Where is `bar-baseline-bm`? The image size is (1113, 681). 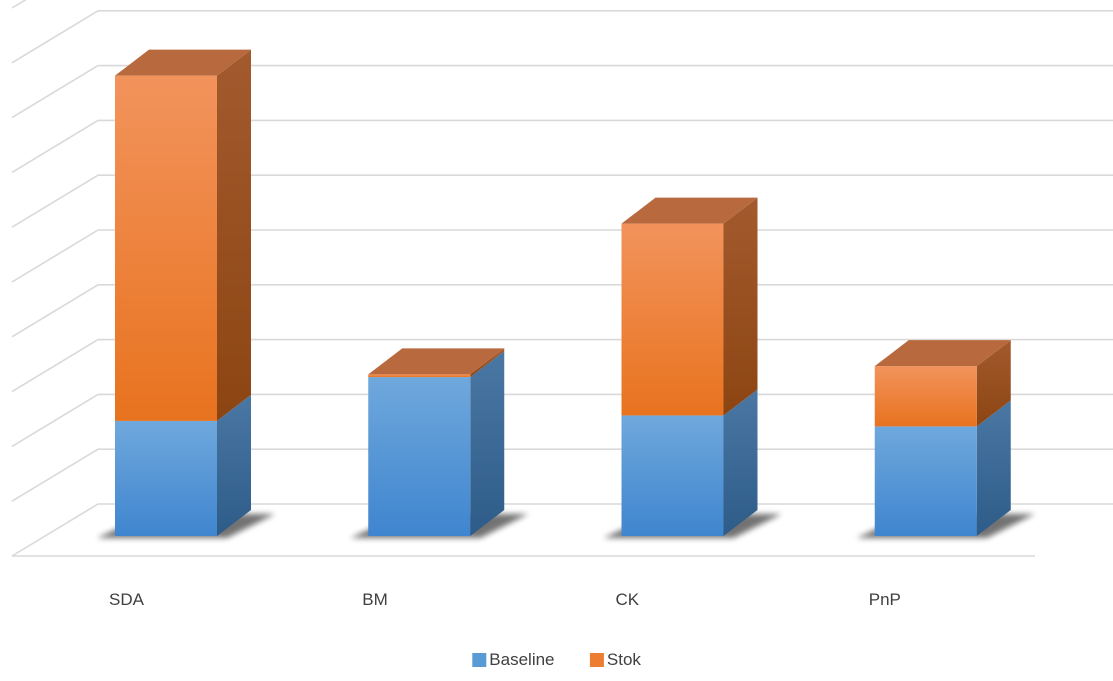 bar-baseline-bm is located at coordinates (436, 443).